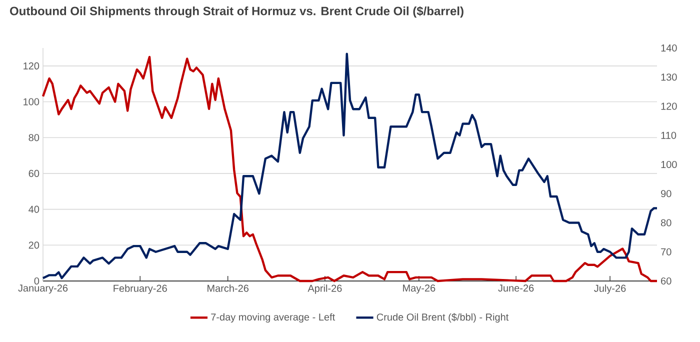 Image resolution: width=700 pixels, height=342 pixels. I want to click on y-tick-label: 0, so click(37, 281).